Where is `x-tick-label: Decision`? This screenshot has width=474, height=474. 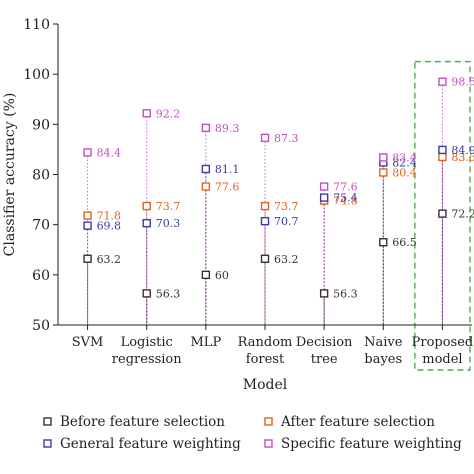
x-tick-label: Decision is located at coordinates (324, 342).